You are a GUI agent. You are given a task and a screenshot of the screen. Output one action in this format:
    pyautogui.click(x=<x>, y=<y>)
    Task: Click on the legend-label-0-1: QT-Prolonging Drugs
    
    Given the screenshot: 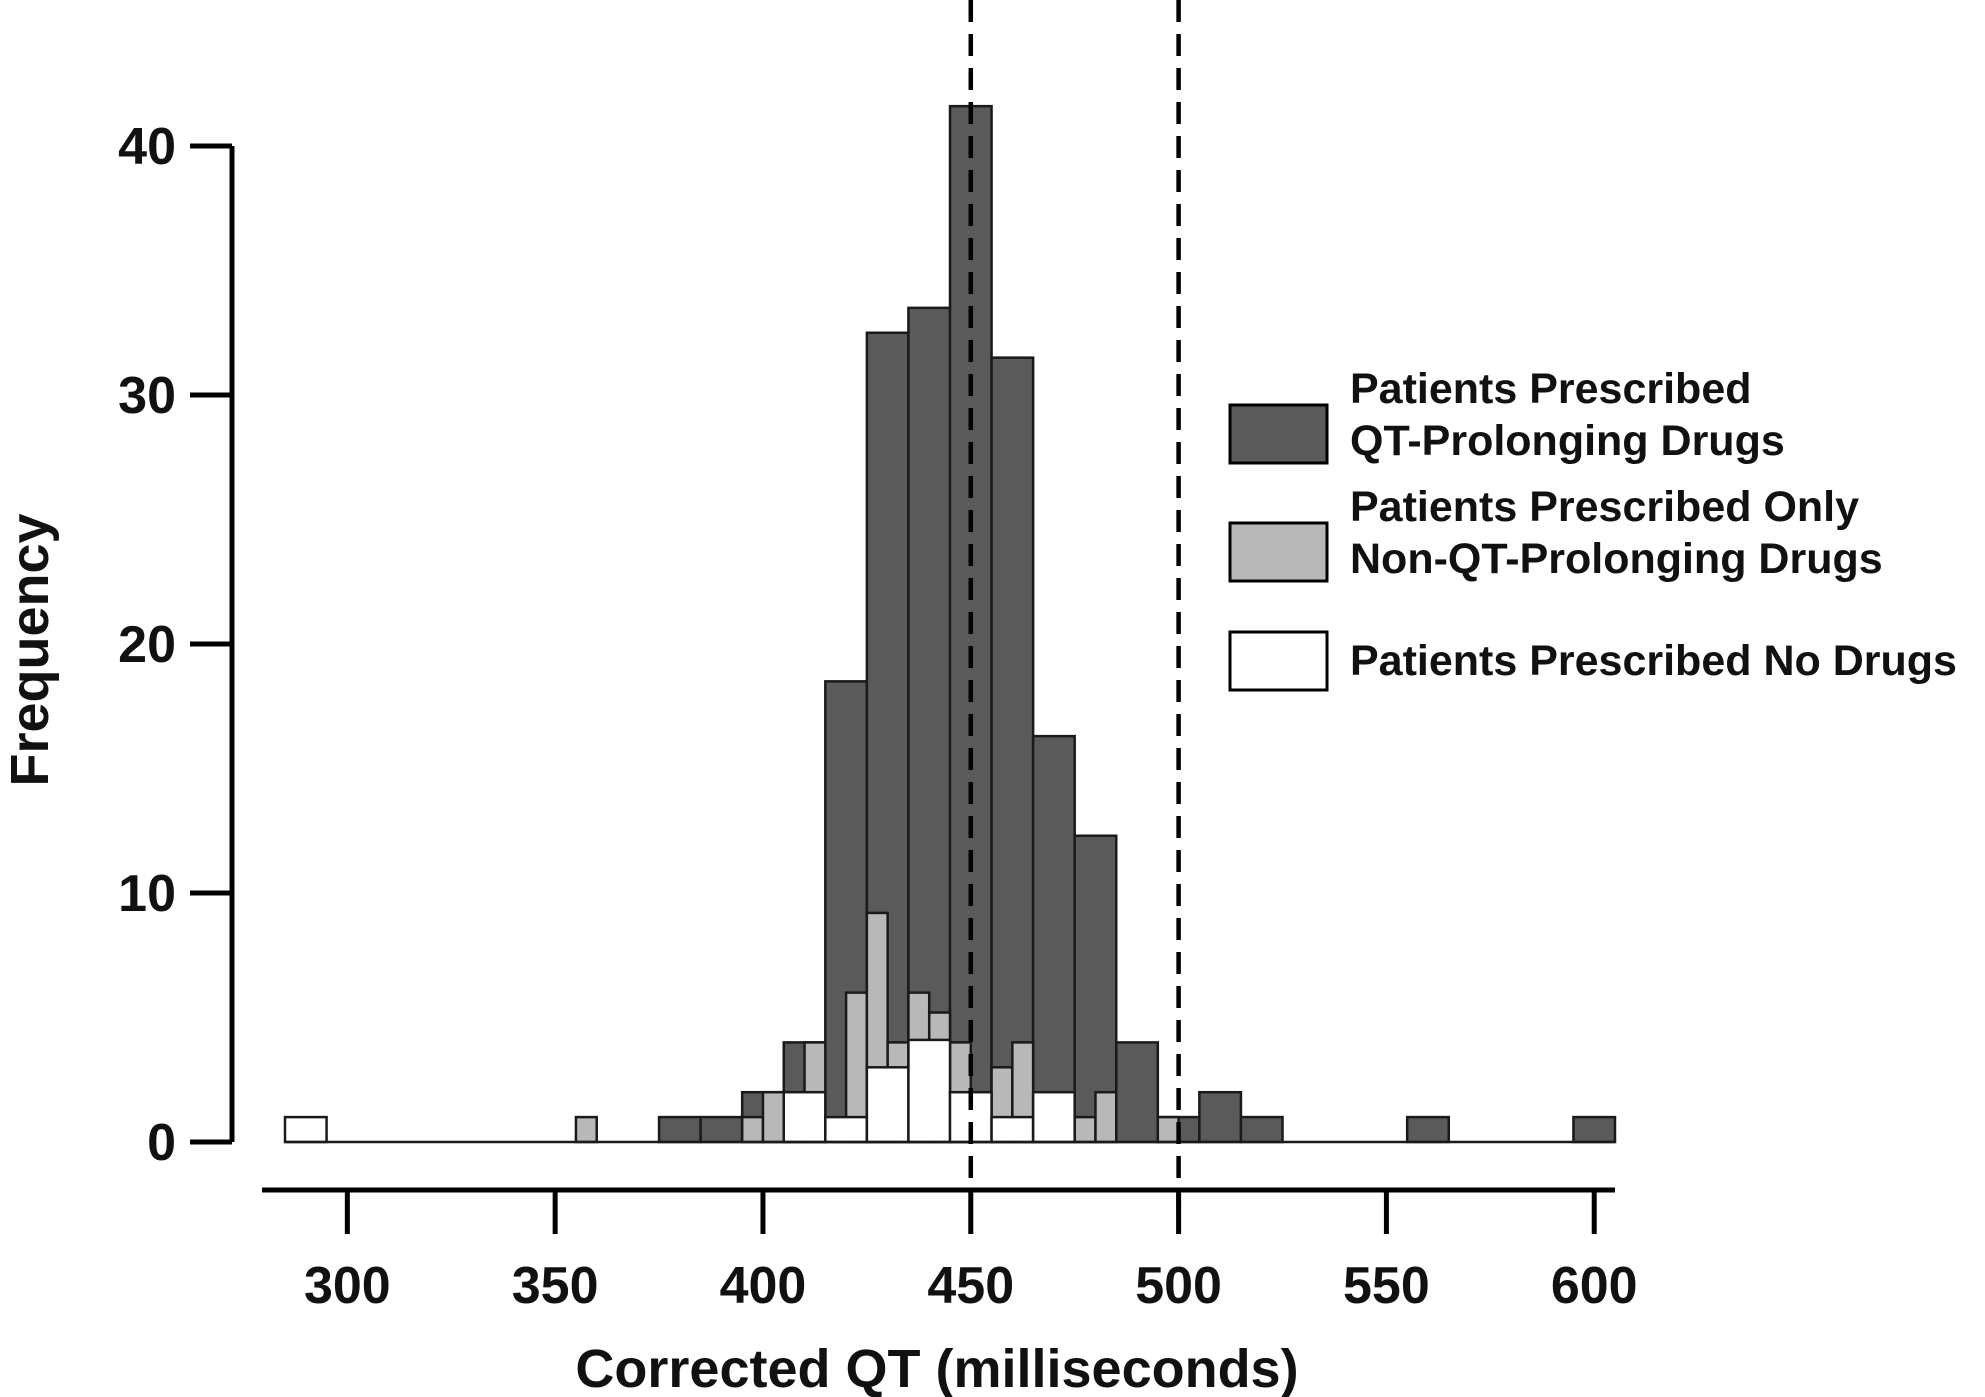 What is the action you would take?
    pyautogui.click(x=1567, y=441)
    